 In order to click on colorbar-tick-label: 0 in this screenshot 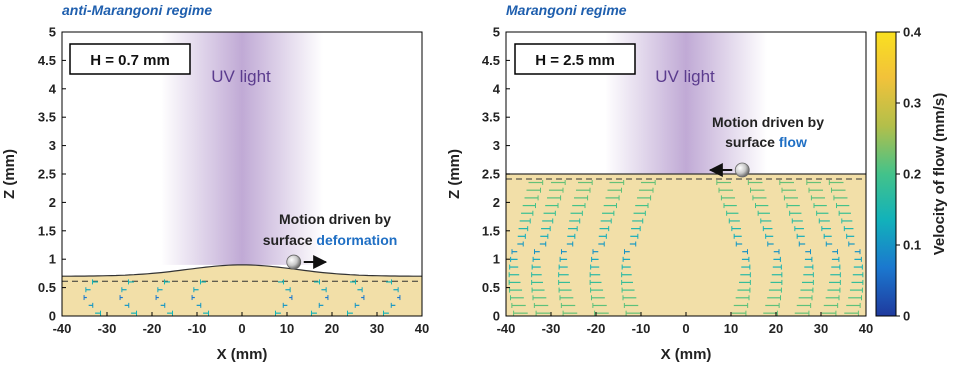, I will do `click(906, 316)`.